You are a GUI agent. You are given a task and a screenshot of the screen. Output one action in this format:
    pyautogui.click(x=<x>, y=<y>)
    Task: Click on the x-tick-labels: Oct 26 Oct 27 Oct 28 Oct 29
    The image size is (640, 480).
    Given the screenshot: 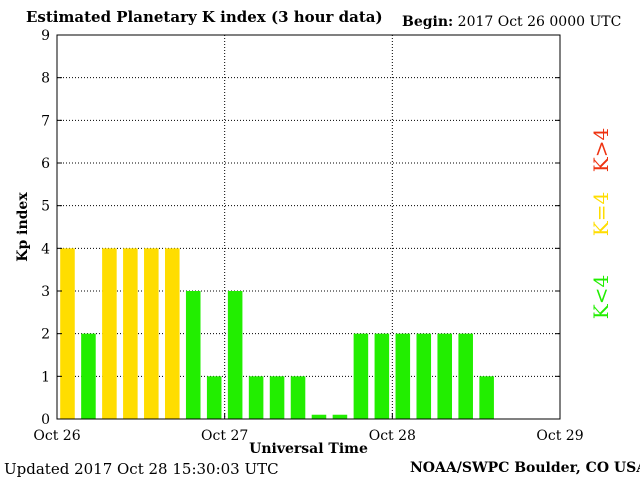 What is the action you would take?
    pyautogui.click(x=308, y=428)
    